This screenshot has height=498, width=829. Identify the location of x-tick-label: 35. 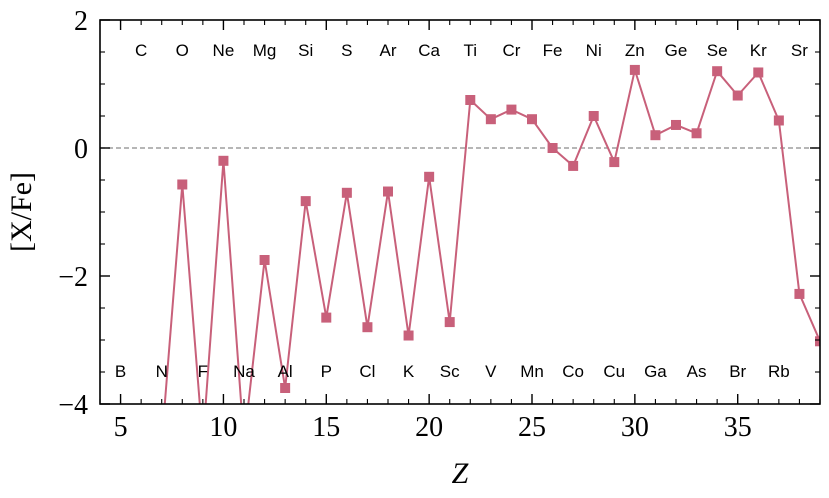
(738, 427).